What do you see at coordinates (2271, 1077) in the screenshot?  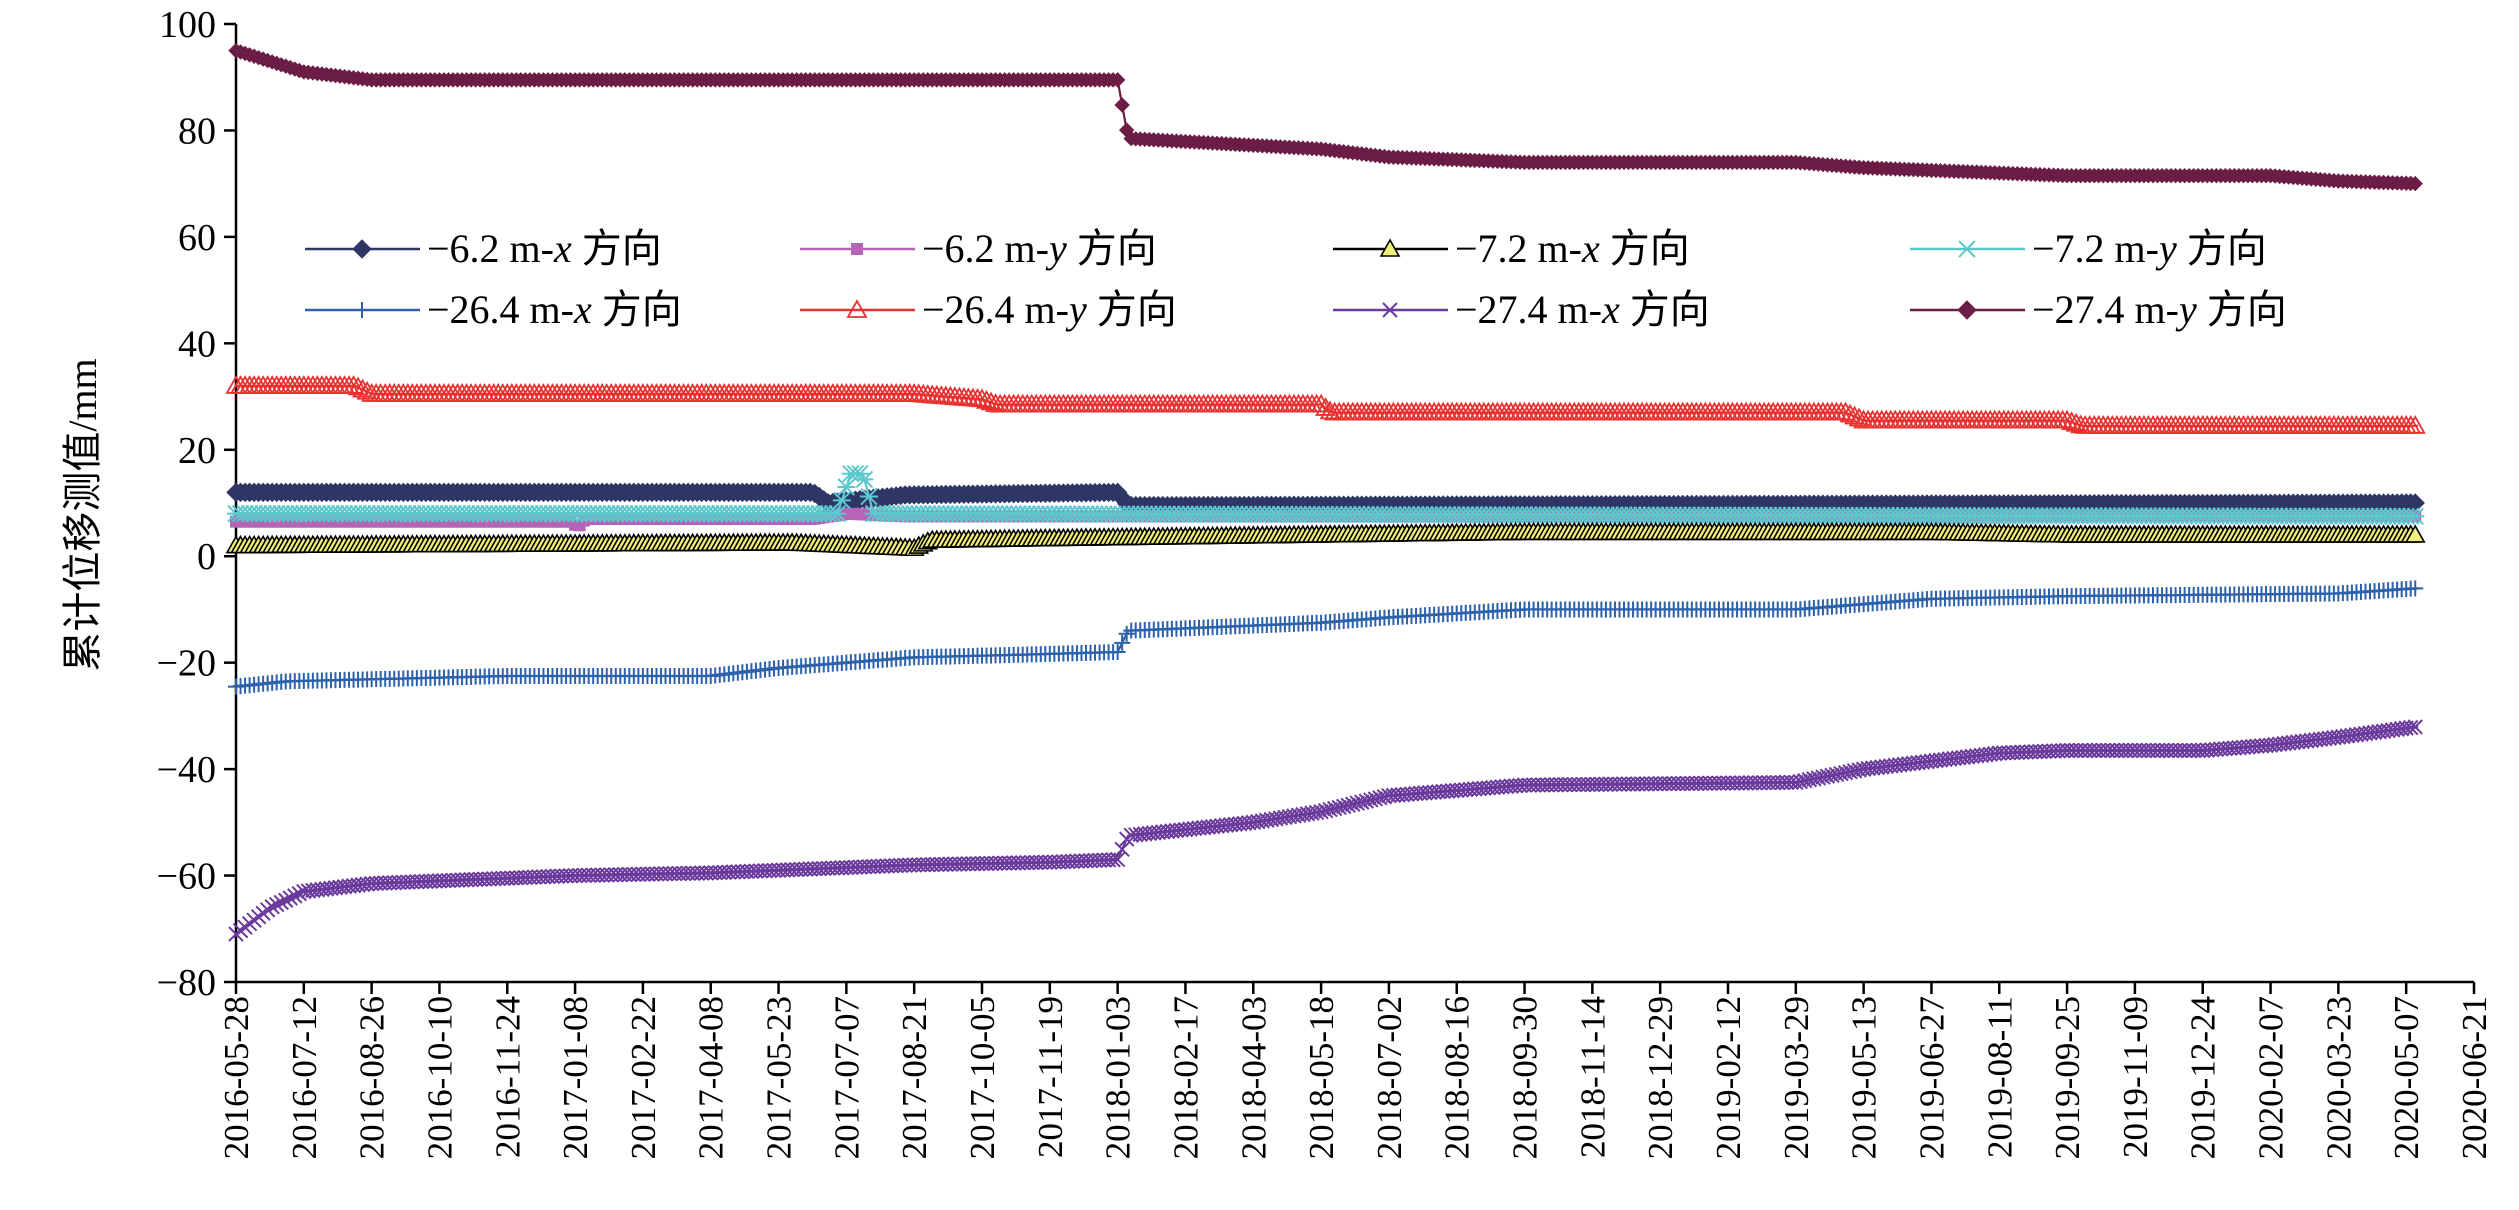 I see `x-tick-label: 2020-02-07` at bounding box center [2271, 1077].